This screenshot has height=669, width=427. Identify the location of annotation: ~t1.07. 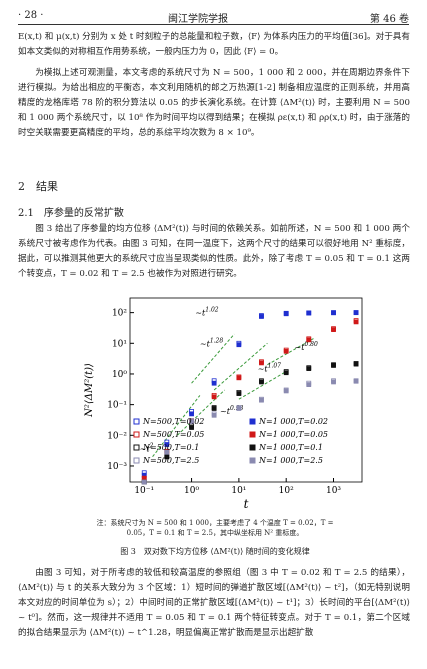
(269, 368).